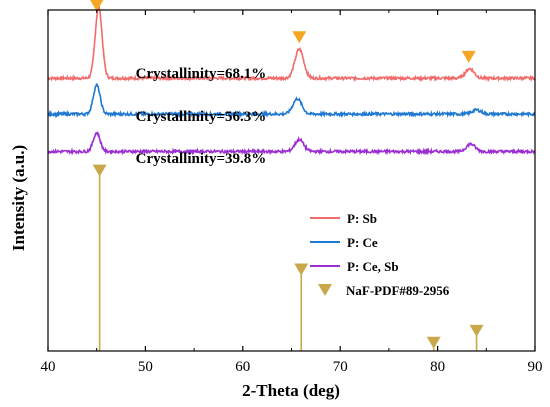  Describe the element at coordinates (201, 159) in the screenshot. I see `crystallinity-label: Crystallinity=39.8%` at that location.